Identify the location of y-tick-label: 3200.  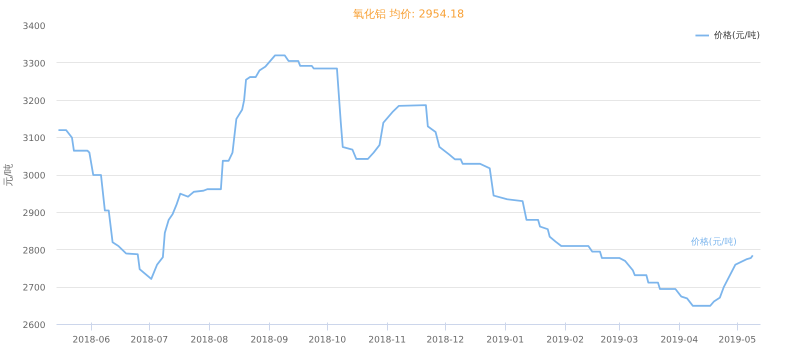
(34, 101).